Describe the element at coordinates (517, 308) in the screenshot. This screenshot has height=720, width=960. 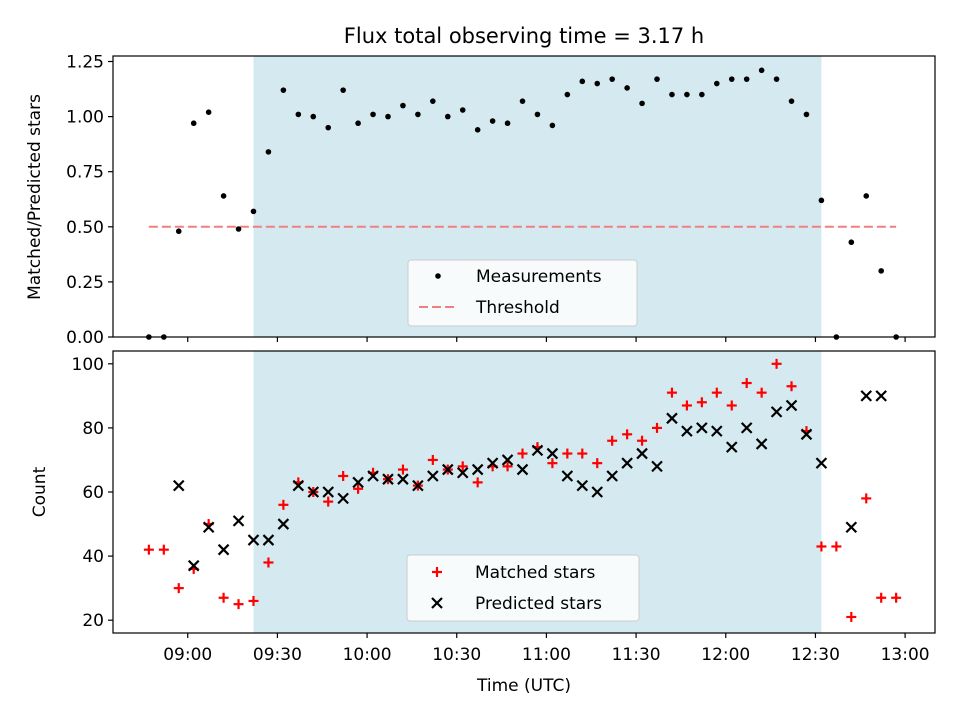
I see `legend-threshold-label: Threshold` at that location.